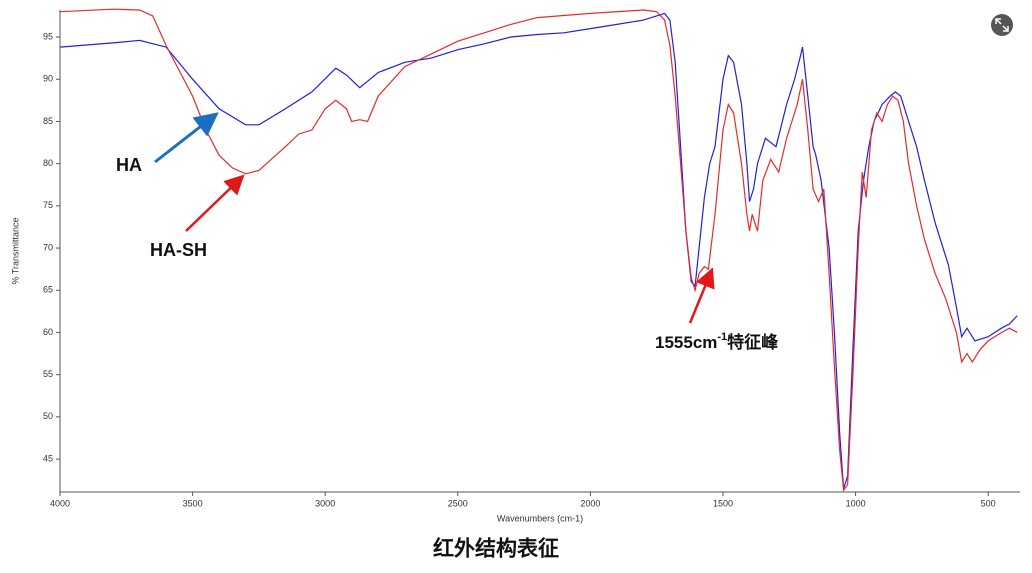 The height and width of the screenshot is (573, 1032). Describe the element at coordinates (129, 165) in the screenshot. I see `annotation: HA` at that location.